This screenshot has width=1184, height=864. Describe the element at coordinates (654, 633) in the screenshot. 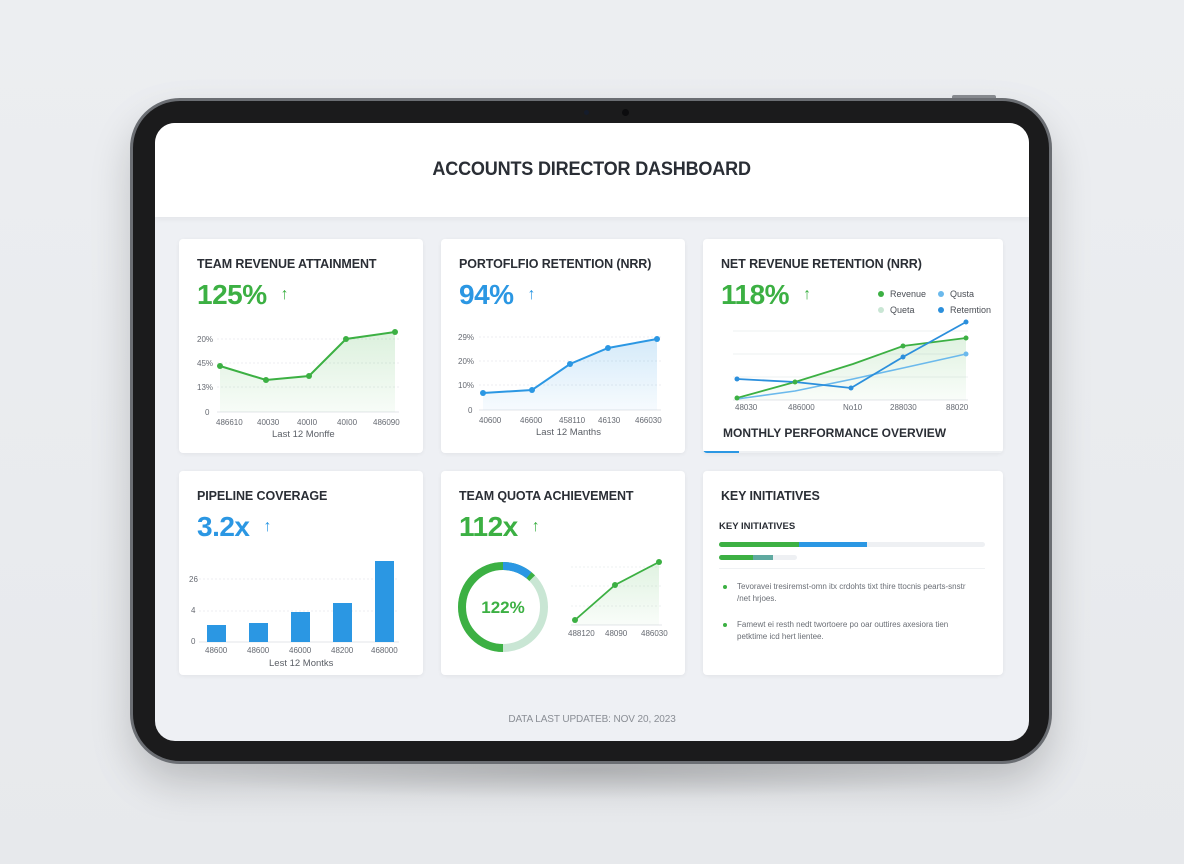

I see `x-tick: 486030` at that location.